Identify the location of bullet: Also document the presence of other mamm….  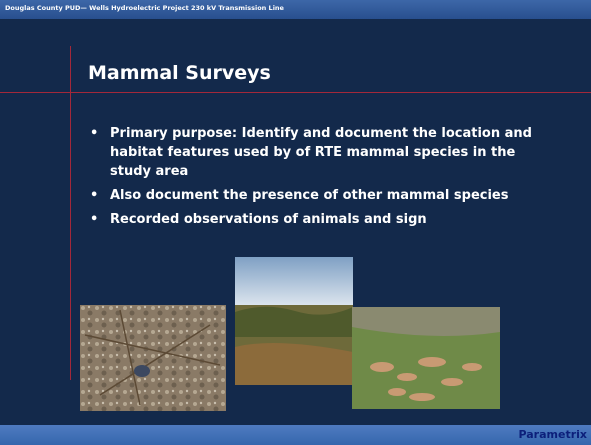
(325, 195).